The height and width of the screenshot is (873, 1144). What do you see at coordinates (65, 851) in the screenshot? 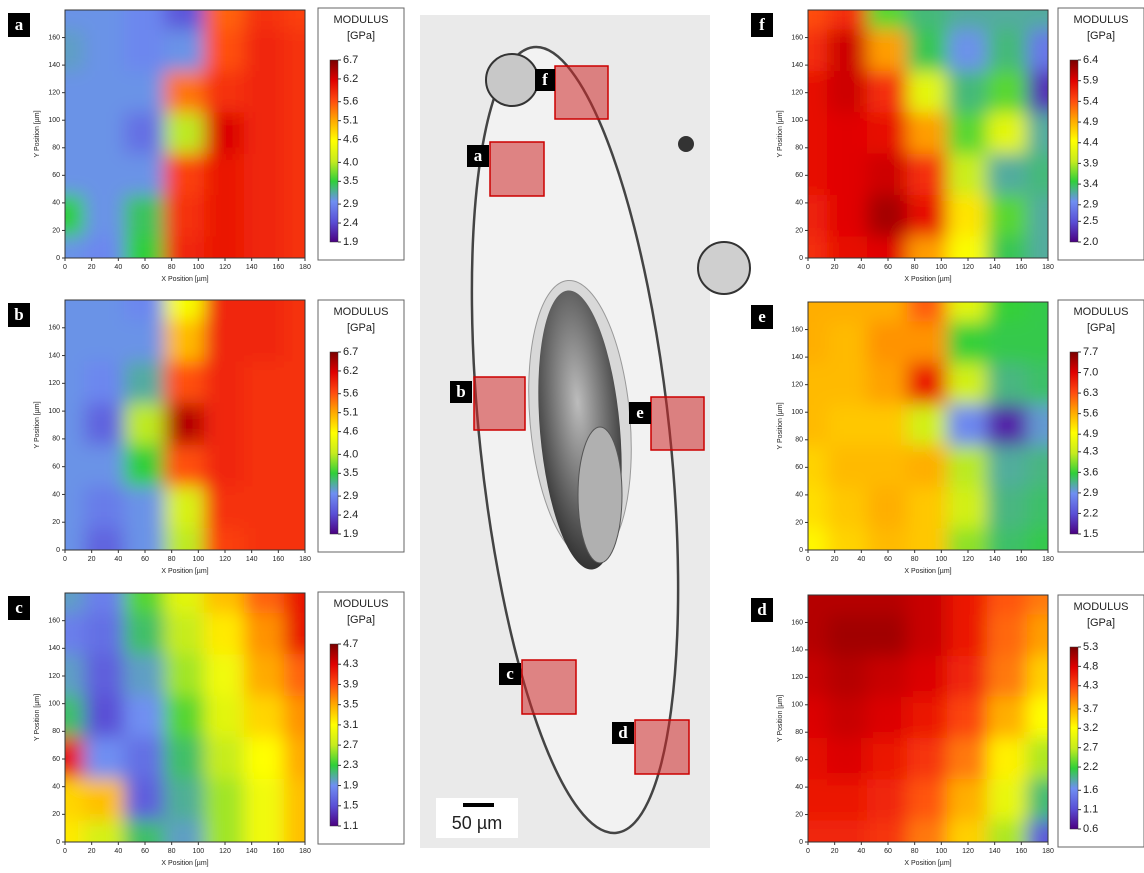
I see `x-tick-label: 0` at bounding box center [65, 851].